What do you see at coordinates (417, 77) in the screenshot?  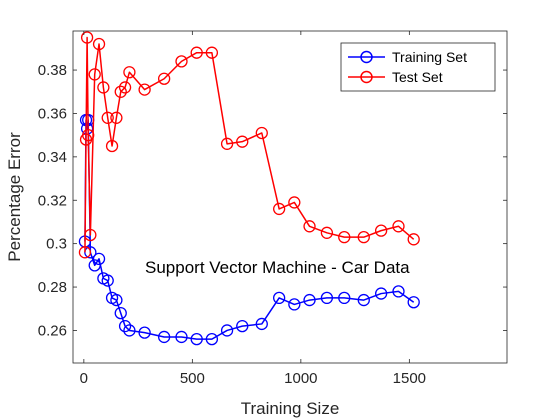 I see `legend-label-test: Test Set` at bounding box center [417, 77].